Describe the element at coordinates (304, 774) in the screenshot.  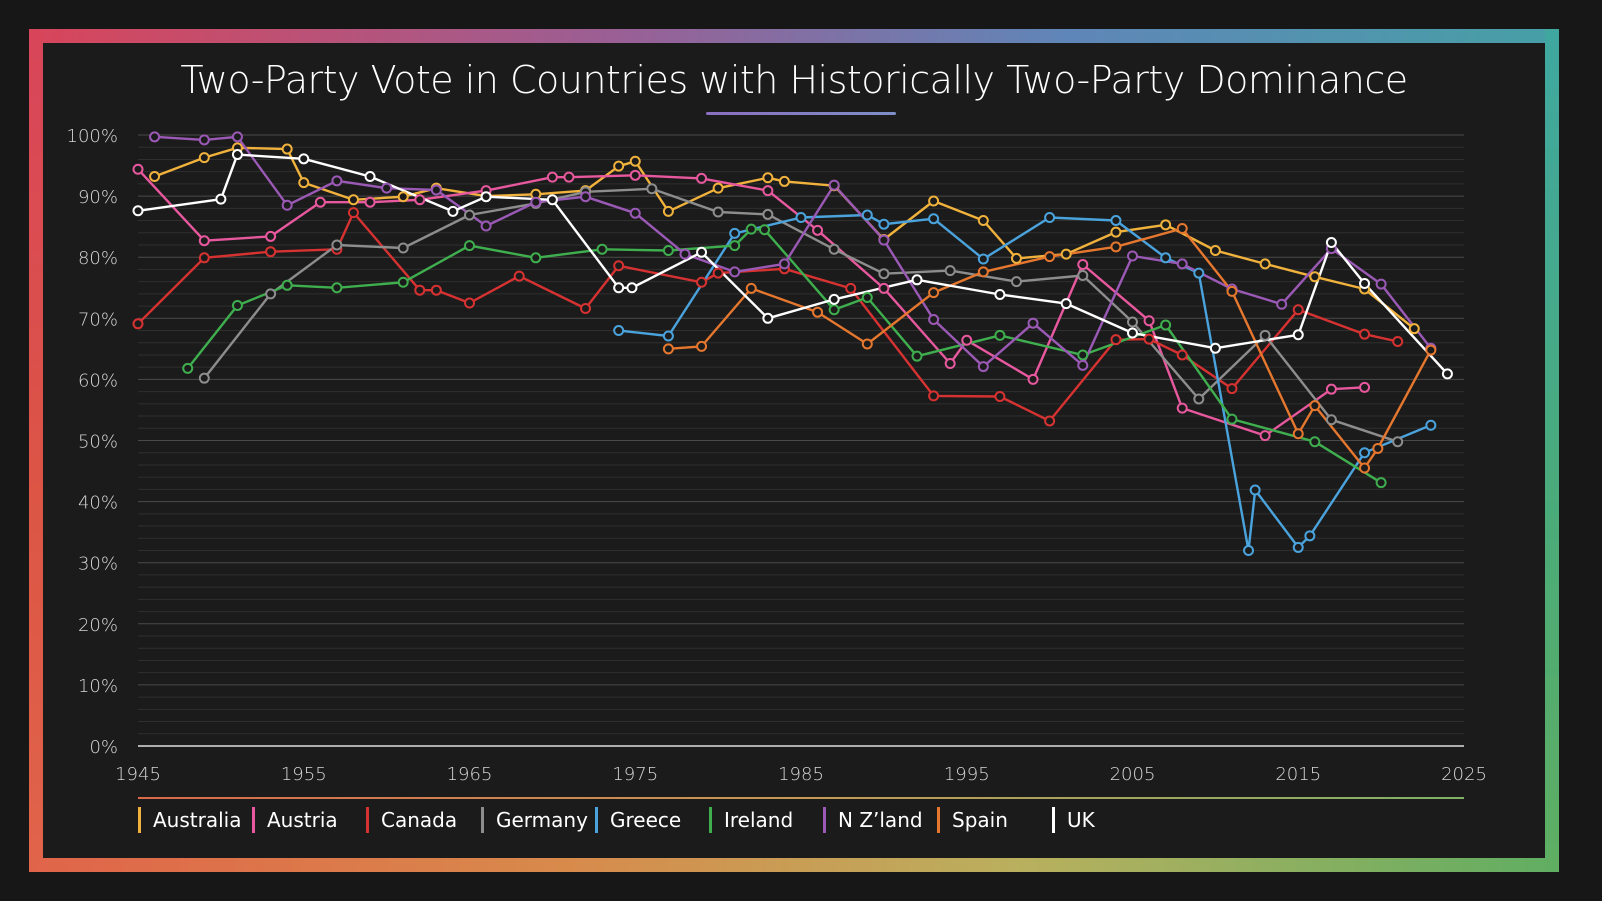
I see `x-tick-label: 1955` at that location.